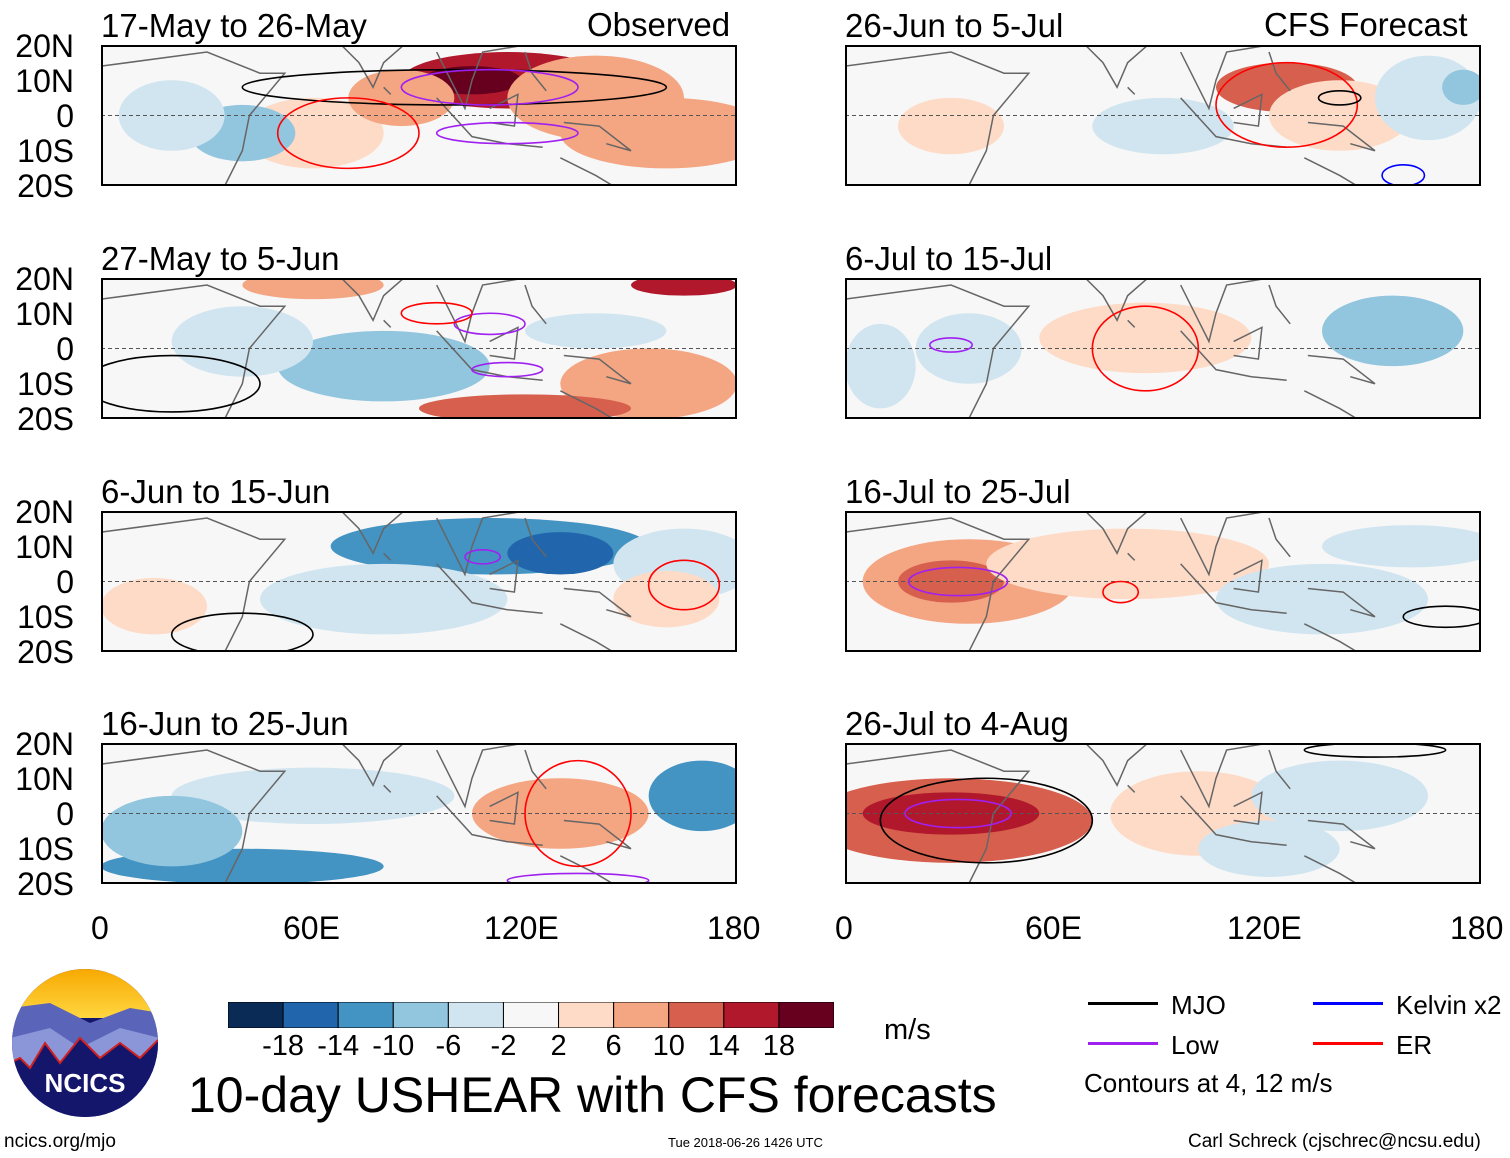 This screenshot has height=1158, width=1510. I want to click on x-tick-label: 180, so click(1477, 928).